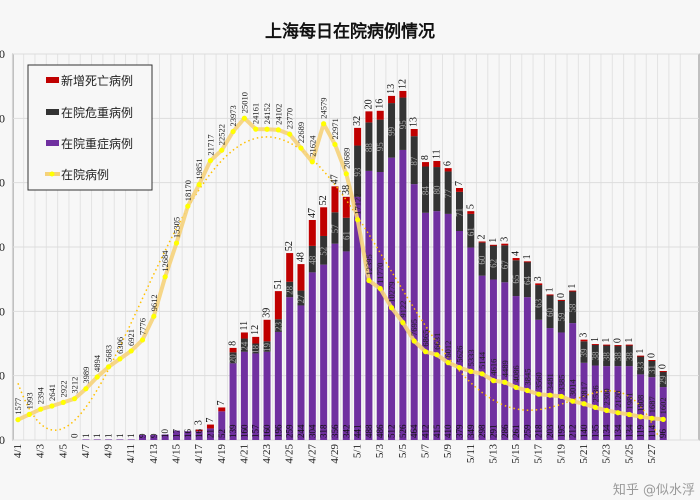  I want to click on bar-label-critical: 18, so click(256, 349).